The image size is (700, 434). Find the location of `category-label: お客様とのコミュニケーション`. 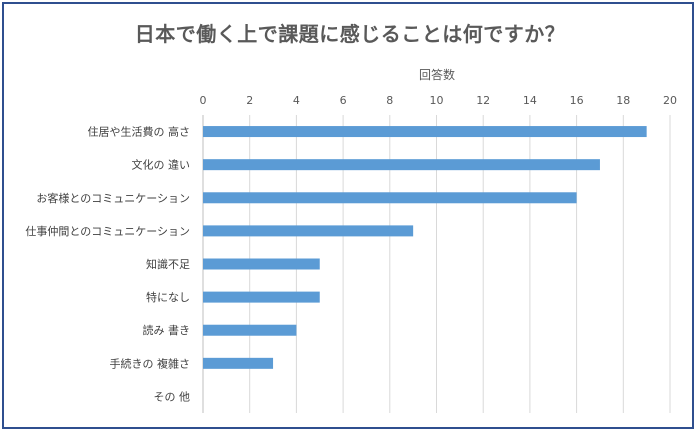

category-label: お客様とのコミュニケーション is located at coordinates (113, 198).